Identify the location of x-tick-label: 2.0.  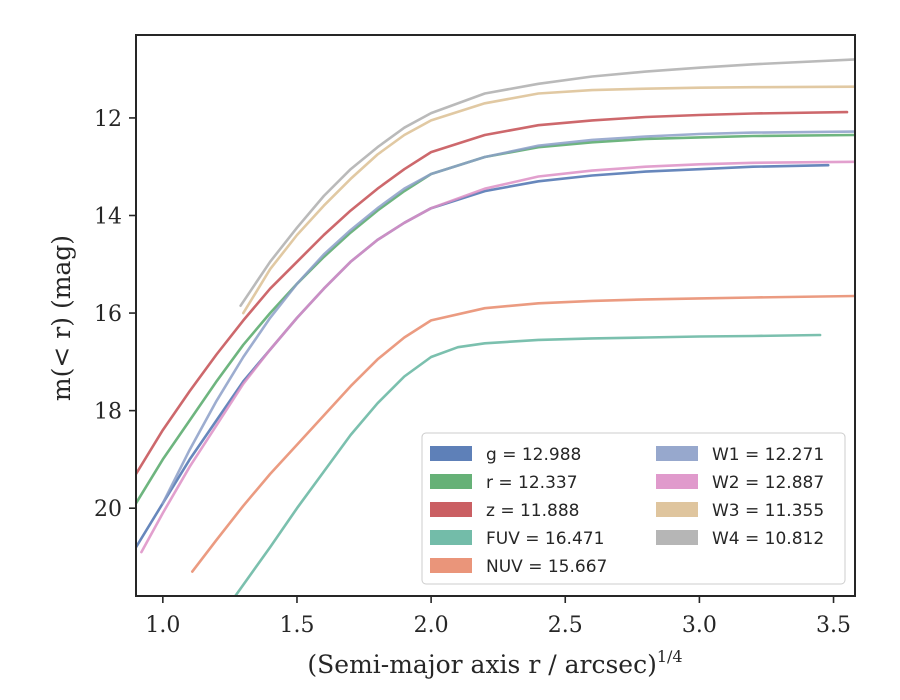
(431, 625).